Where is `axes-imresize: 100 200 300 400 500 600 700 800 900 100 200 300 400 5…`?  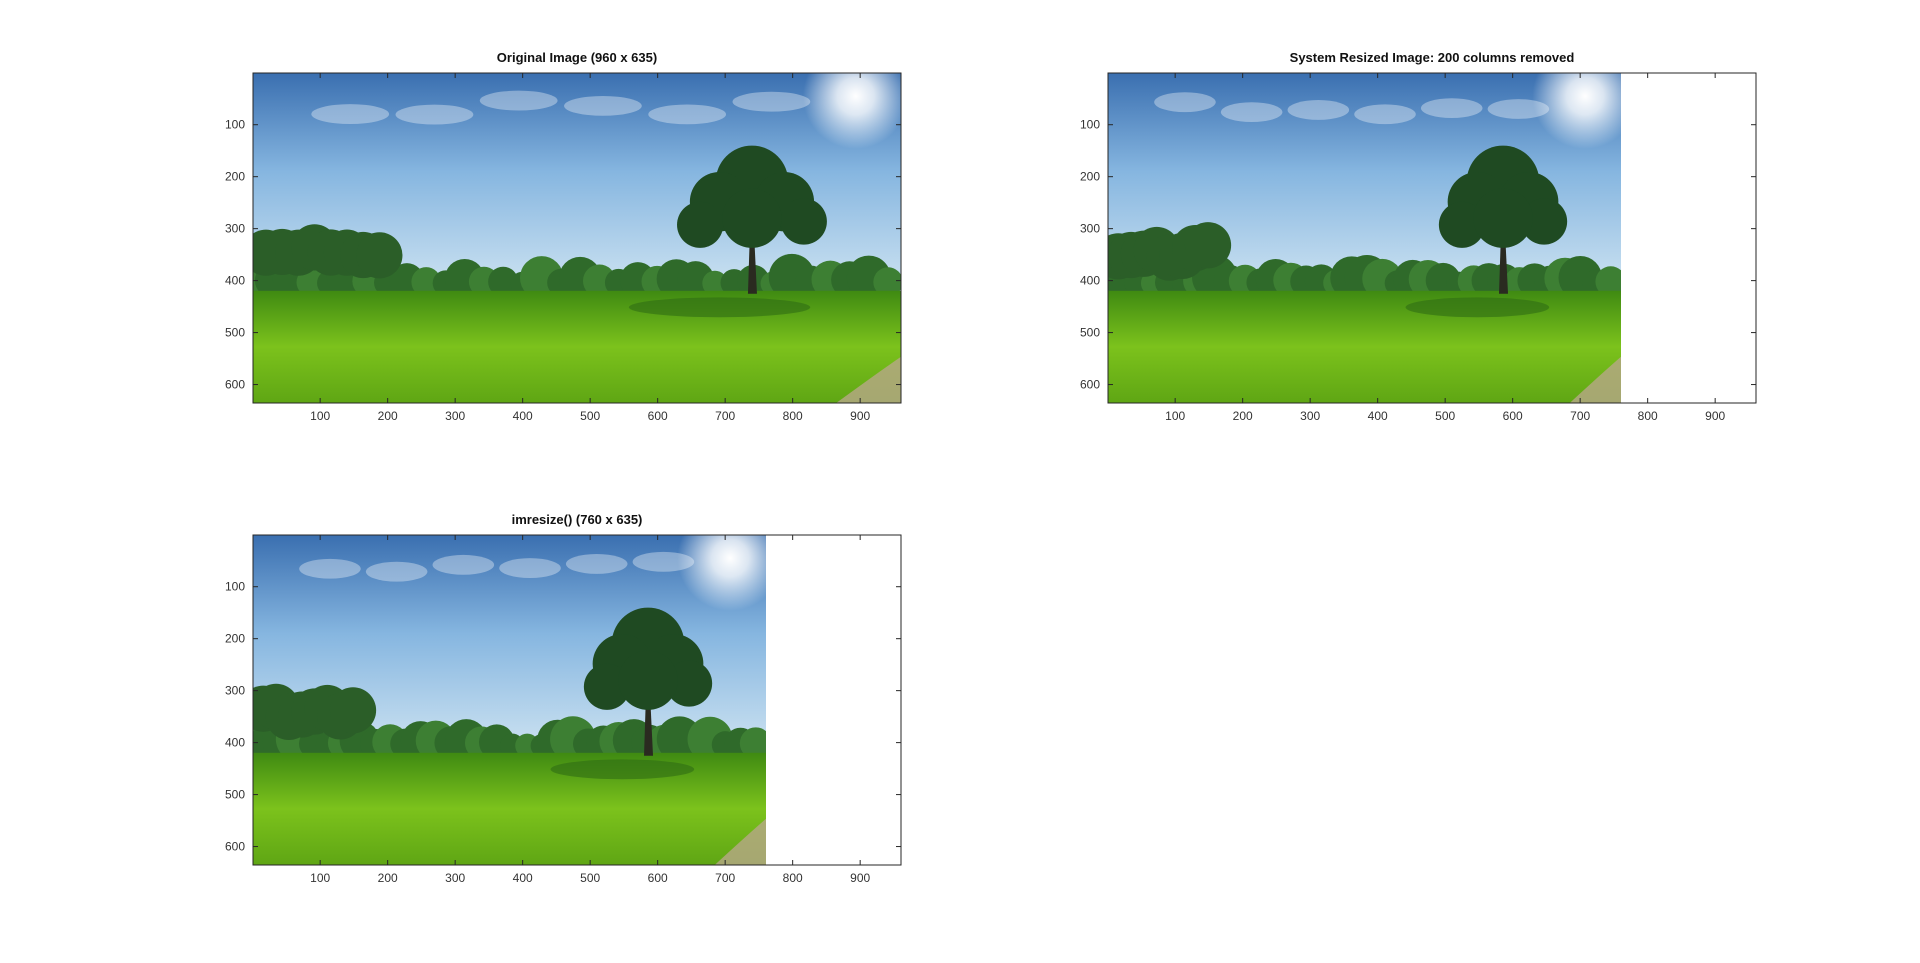 axes-imresize: 100 200 300 400 500 600 700 800 900 100 200 300 400 5… is located at coordinates (563, 709).